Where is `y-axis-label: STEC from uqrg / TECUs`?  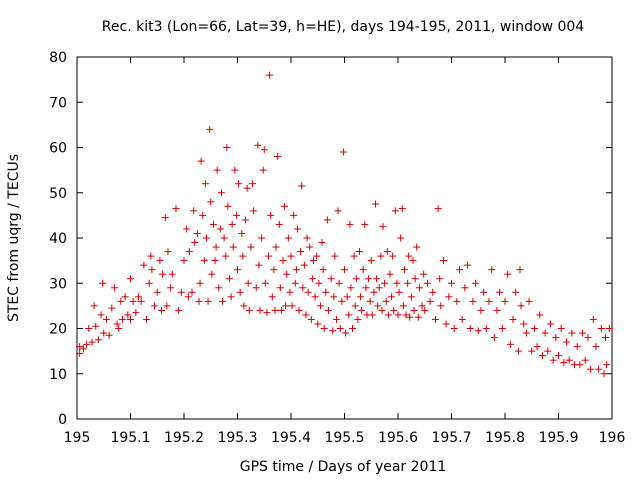 y-axis-label: STEC from uqrg / TECUs is located at coordinates (14, 238).